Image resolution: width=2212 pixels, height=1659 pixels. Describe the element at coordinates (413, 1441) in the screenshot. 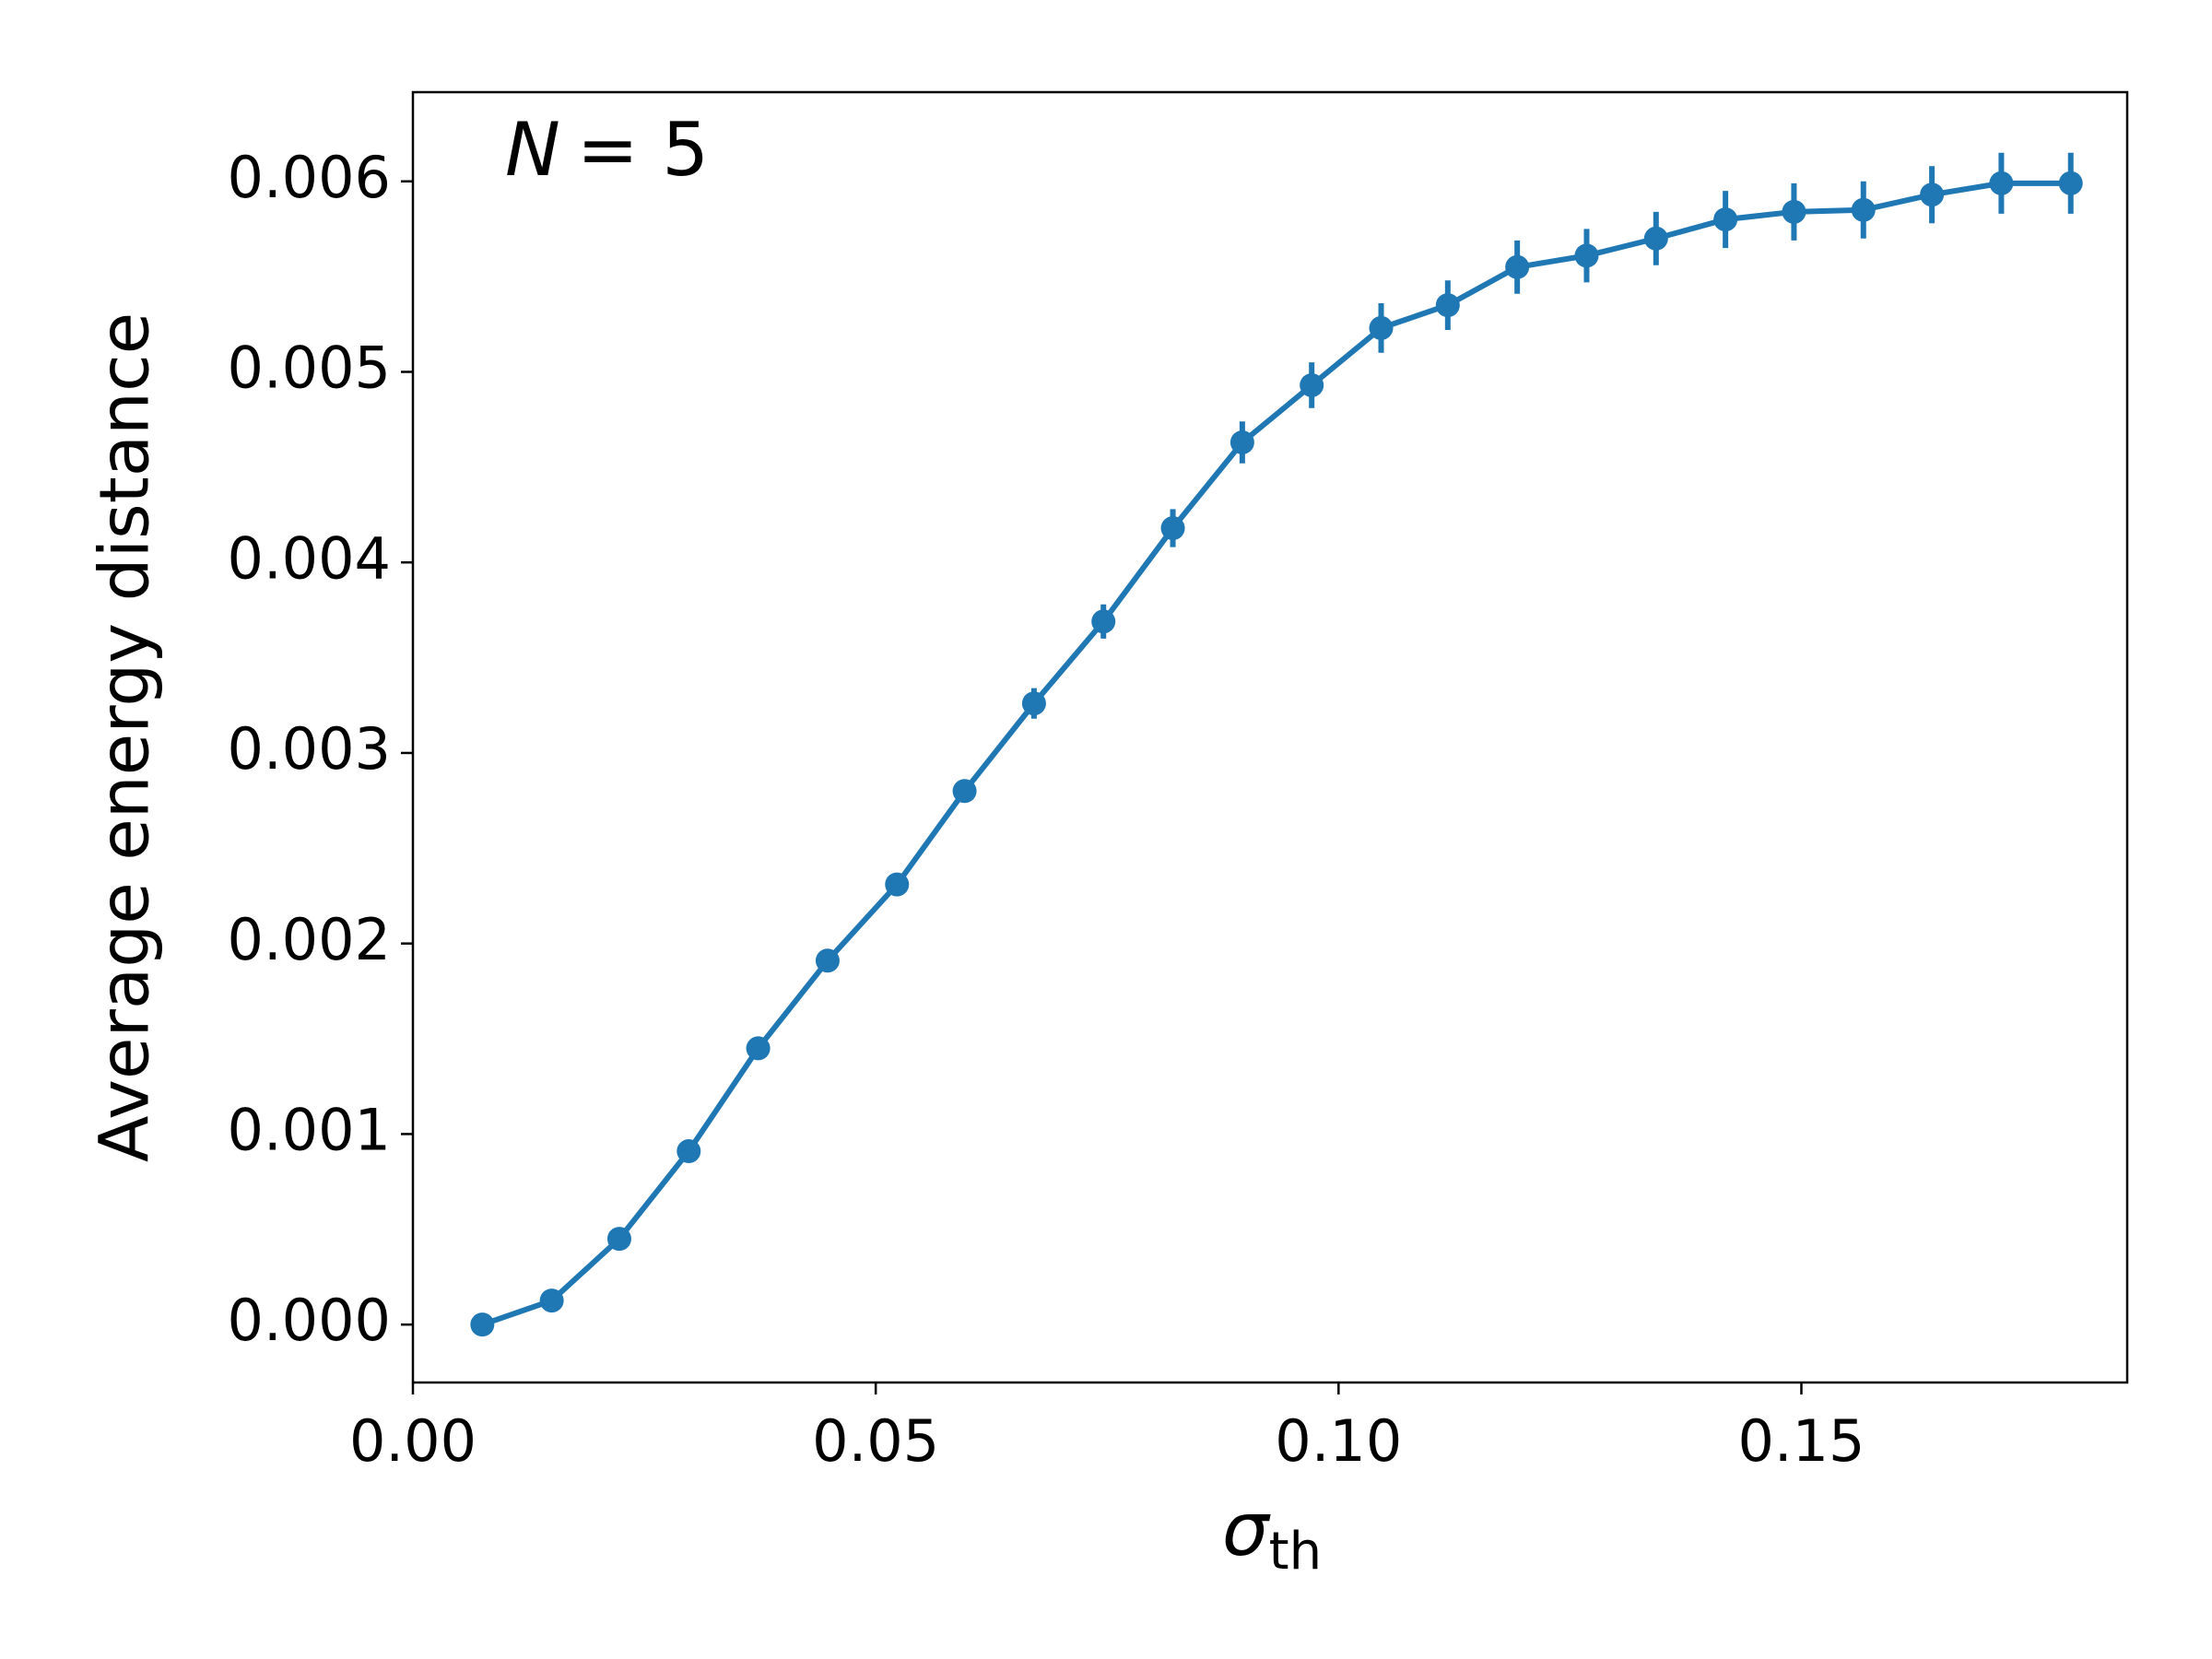

I see `x-tick-label: 0.00` at that location.